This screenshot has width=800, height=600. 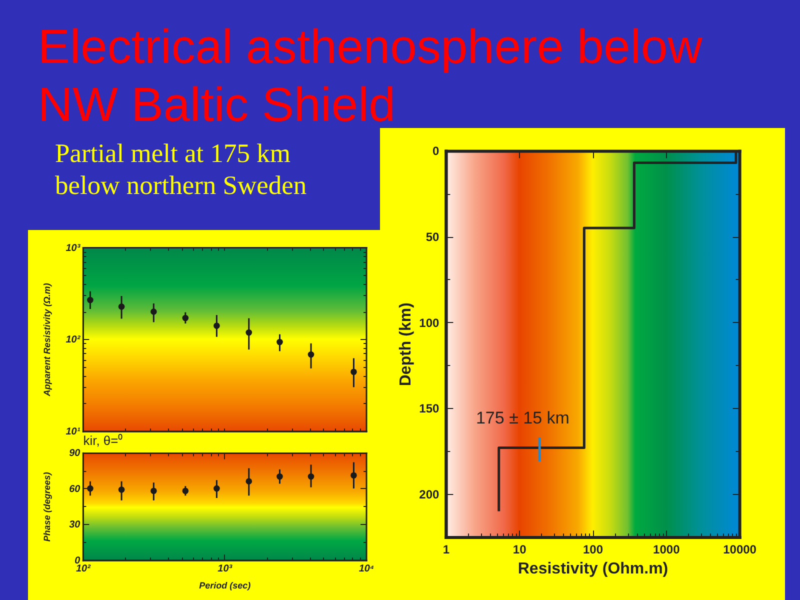 I want to click on y-tick-label: 10³, so click(x=73, y=248).